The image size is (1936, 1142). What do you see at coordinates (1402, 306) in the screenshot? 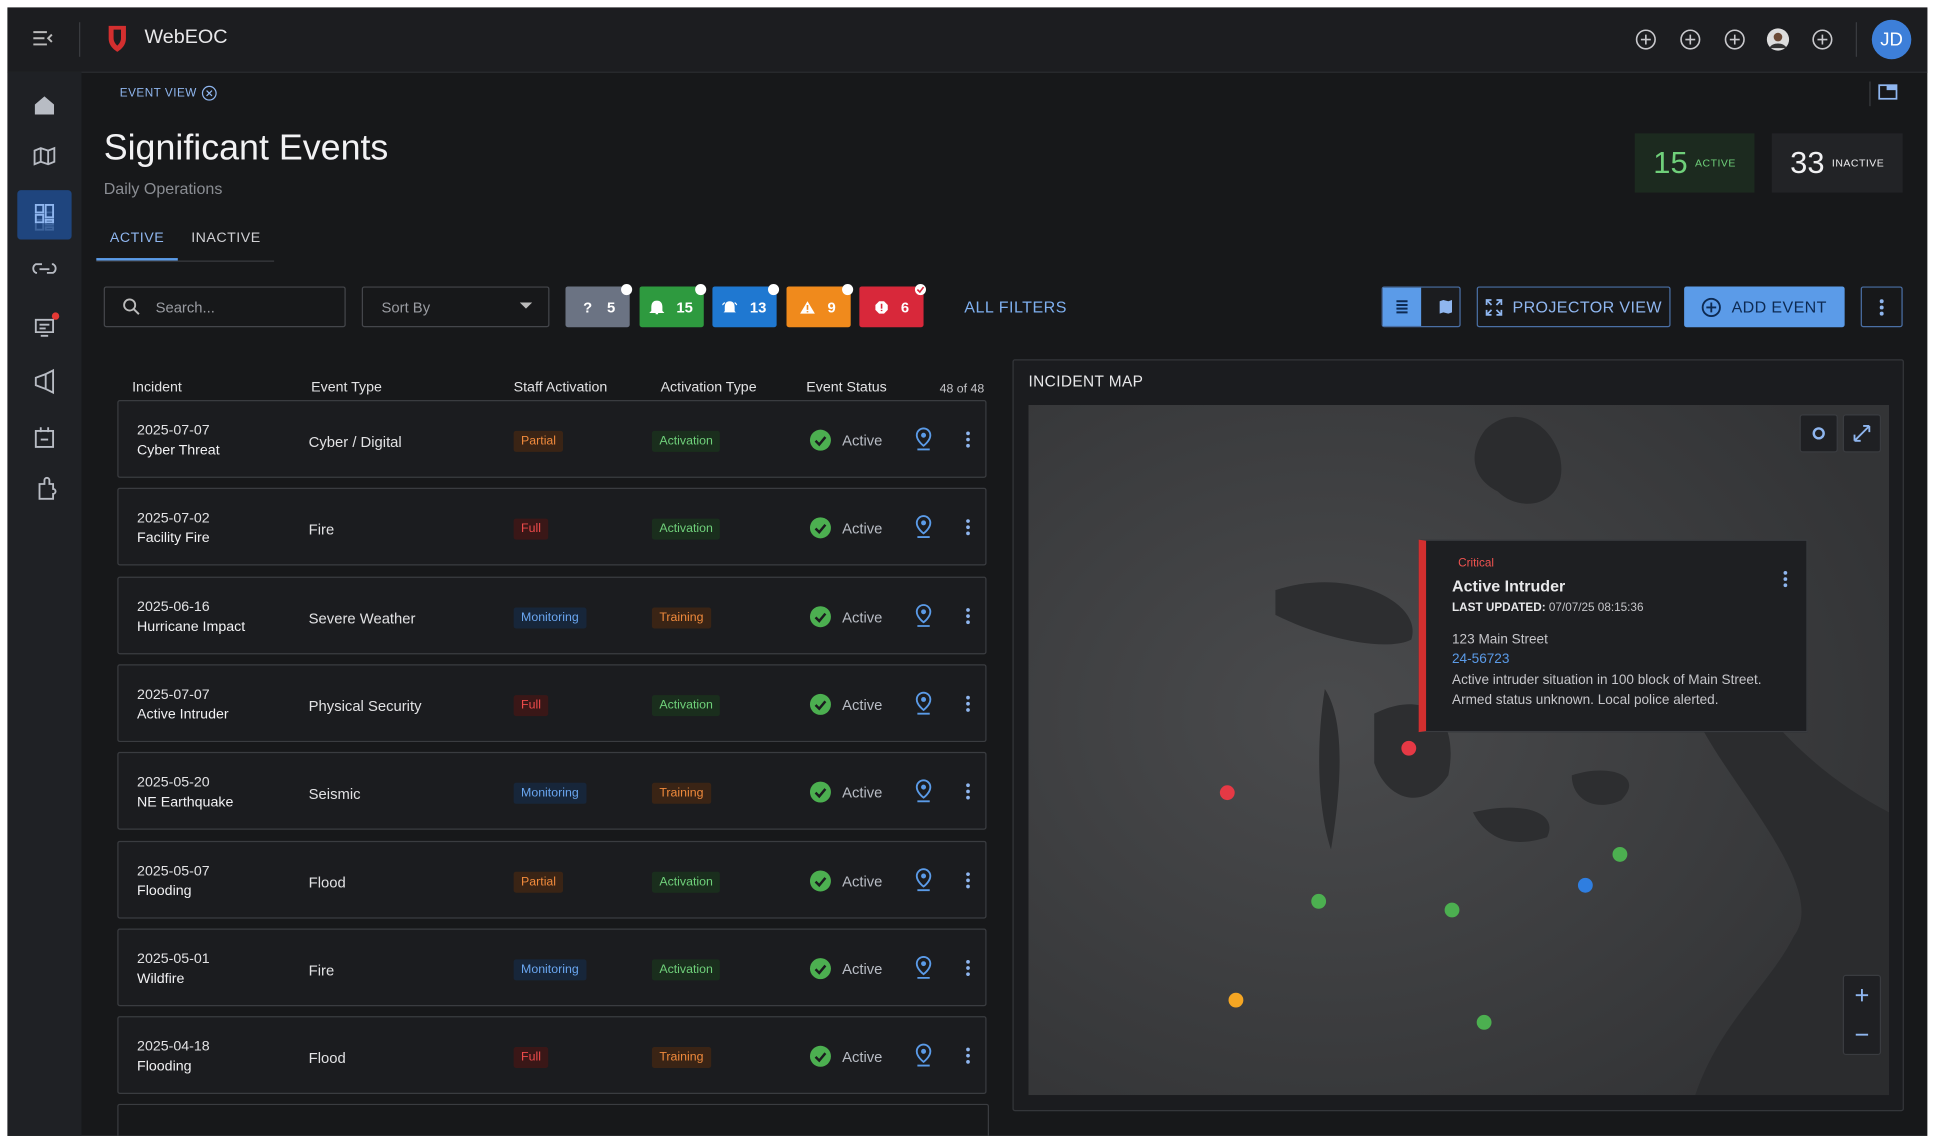
I see `list-view` at bounding box center [1402, 306].